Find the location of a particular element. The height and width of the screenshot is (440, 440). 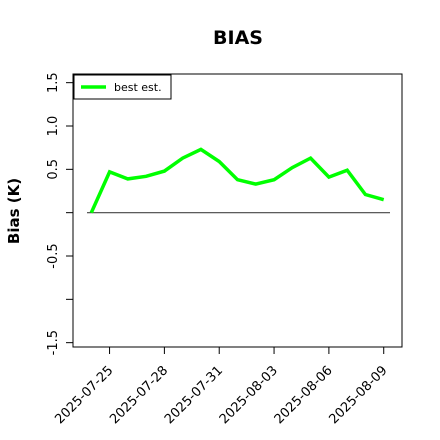

series-group is located at coordinates (237, 180).